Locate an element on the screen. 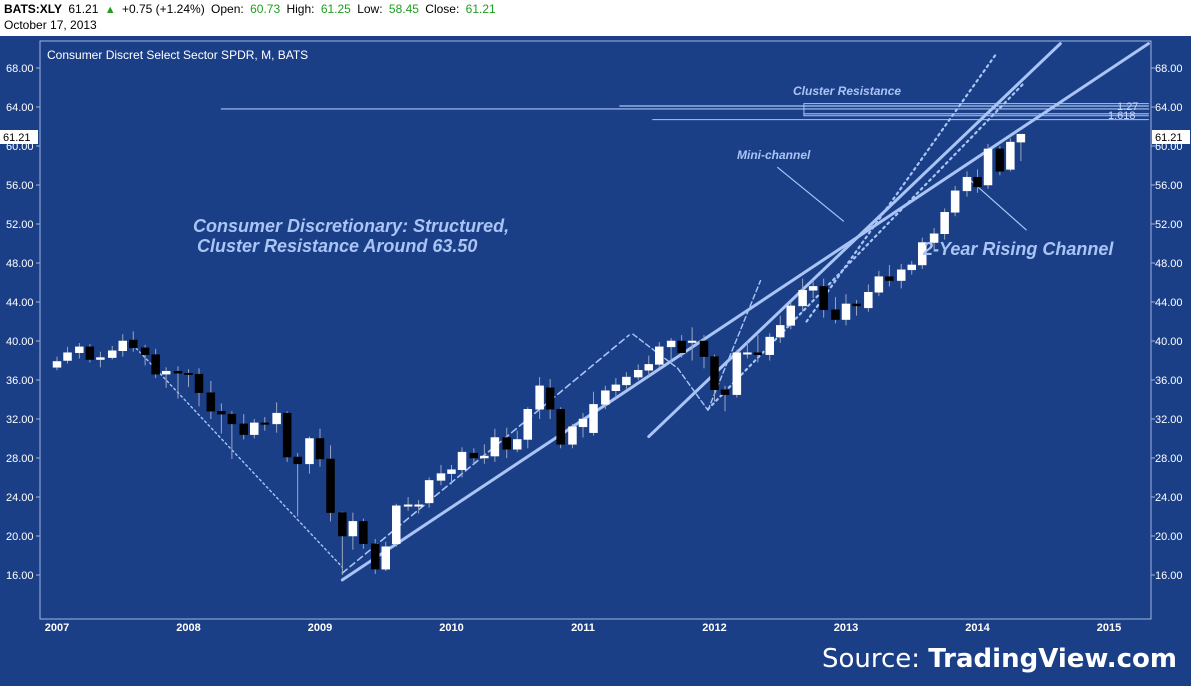 This screenshot has height=686, width=1191. x-tick-label: 2013 is located at coordinates (846, 628).